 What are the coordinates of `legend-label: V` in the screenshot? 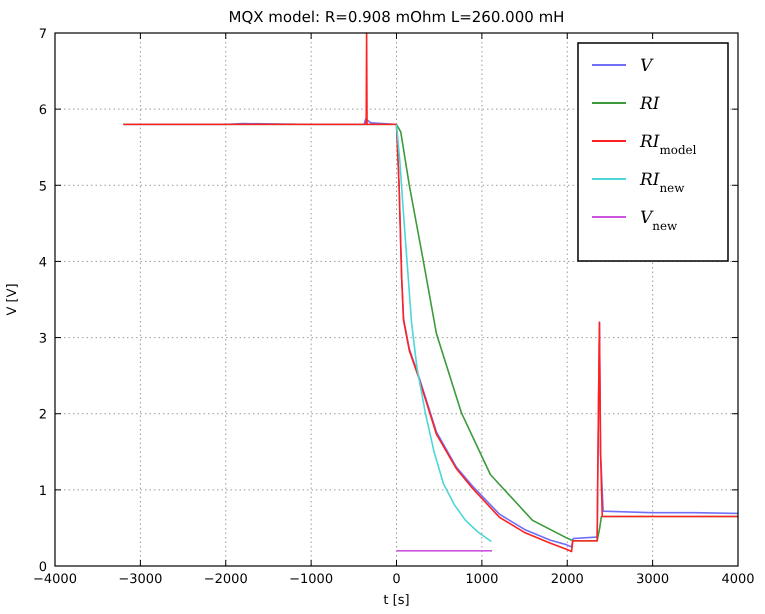 It's located at (647, 66).